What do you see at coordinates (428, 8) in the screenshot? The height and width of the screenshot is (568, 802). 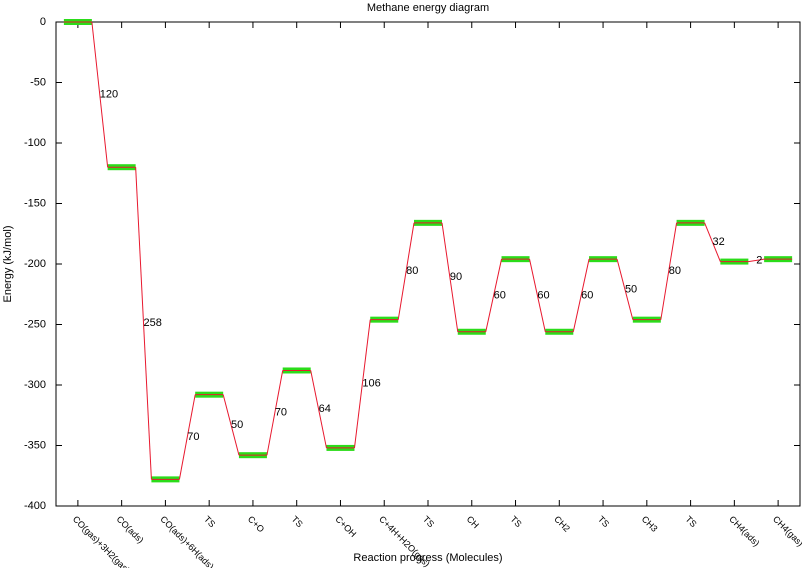 I see `chart-title: Methane energy diagram` at bounding box center [428, 8].